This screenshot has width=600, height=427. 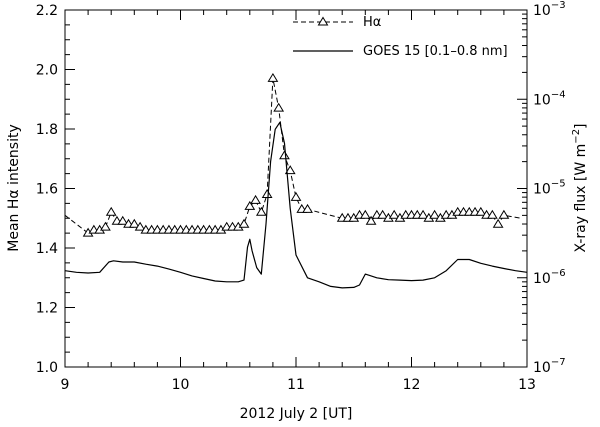 What do you see at coordinates (47, 309) in the screenshot?
I see `y-left-tick-label: 1.2` at bounding box center [47, 309].